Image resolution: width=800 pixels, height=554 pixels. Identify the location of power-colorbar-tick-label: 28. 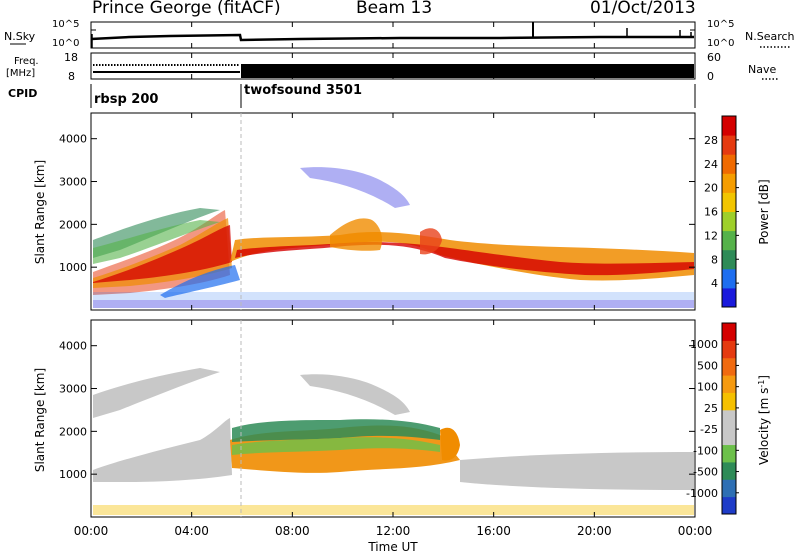
(711, 140).